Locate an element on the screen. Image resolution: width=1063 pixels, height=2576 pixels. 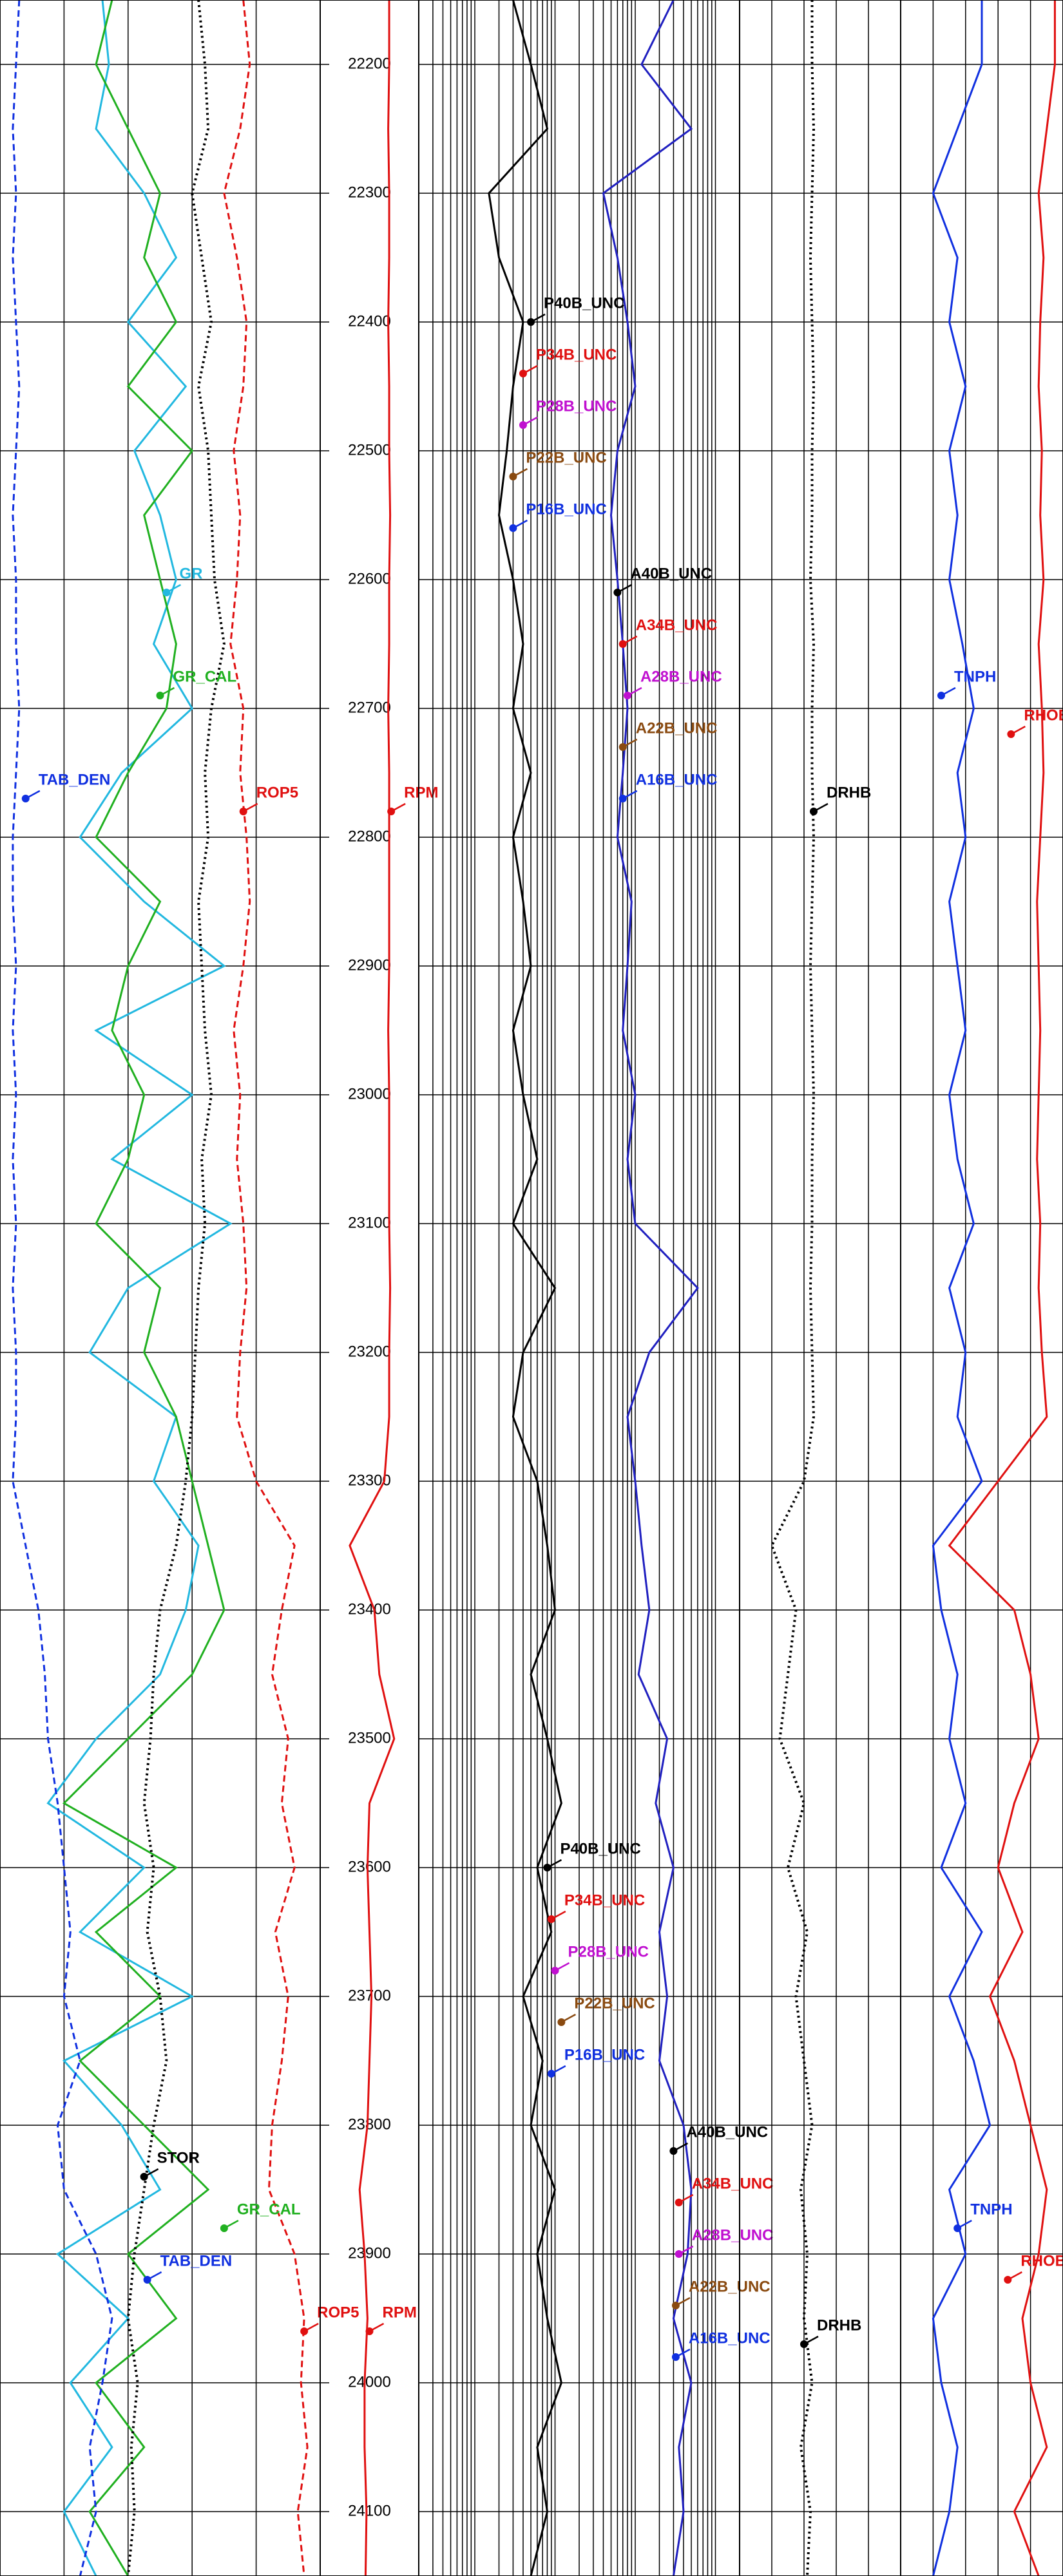
depth-label: 23000 is located at coordinates (369, 1094).